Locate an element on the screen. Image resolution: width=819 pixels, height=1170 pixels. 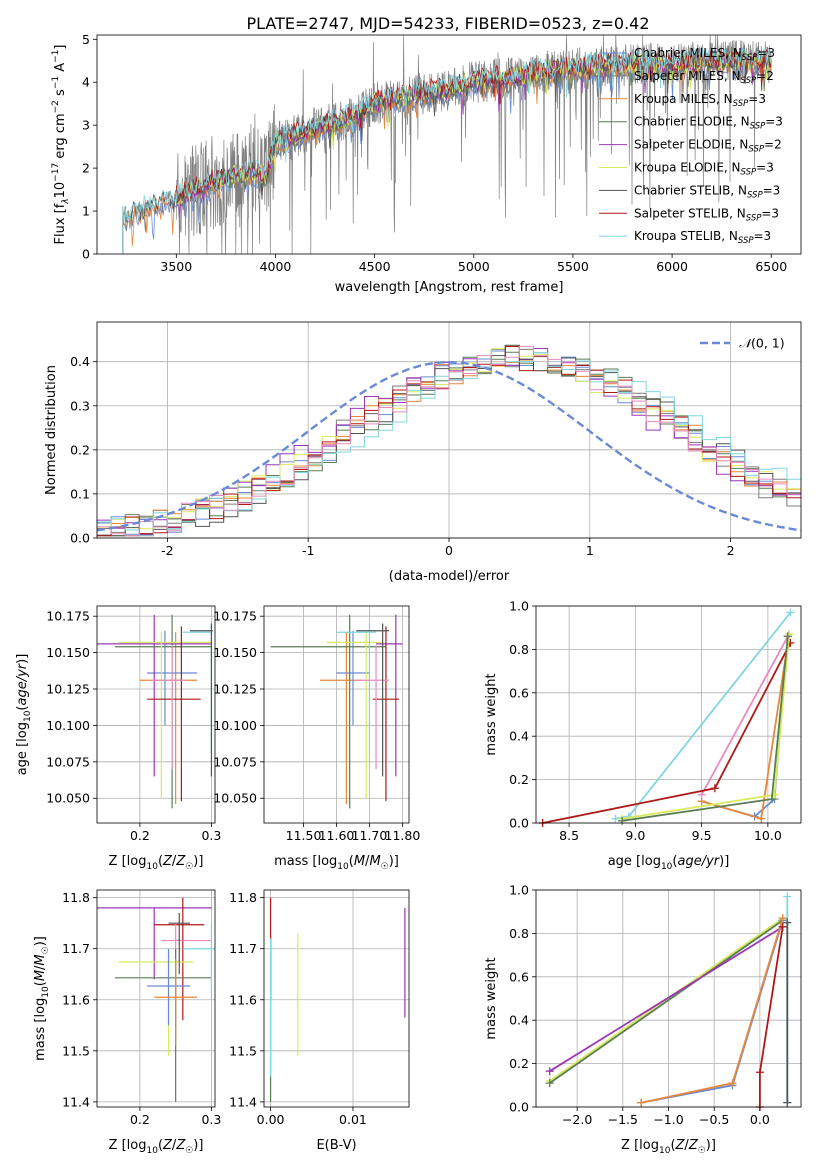
legend-label: Kroupa MILES, NSSP=3 is located at coordinates (700, 100).